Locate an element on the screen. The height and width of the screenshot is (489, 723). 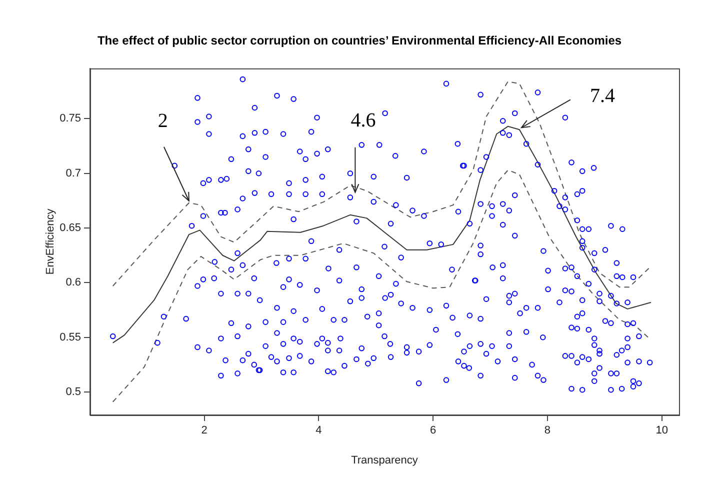
x-axis-title: Transparency is located at coordinates (384, 460).